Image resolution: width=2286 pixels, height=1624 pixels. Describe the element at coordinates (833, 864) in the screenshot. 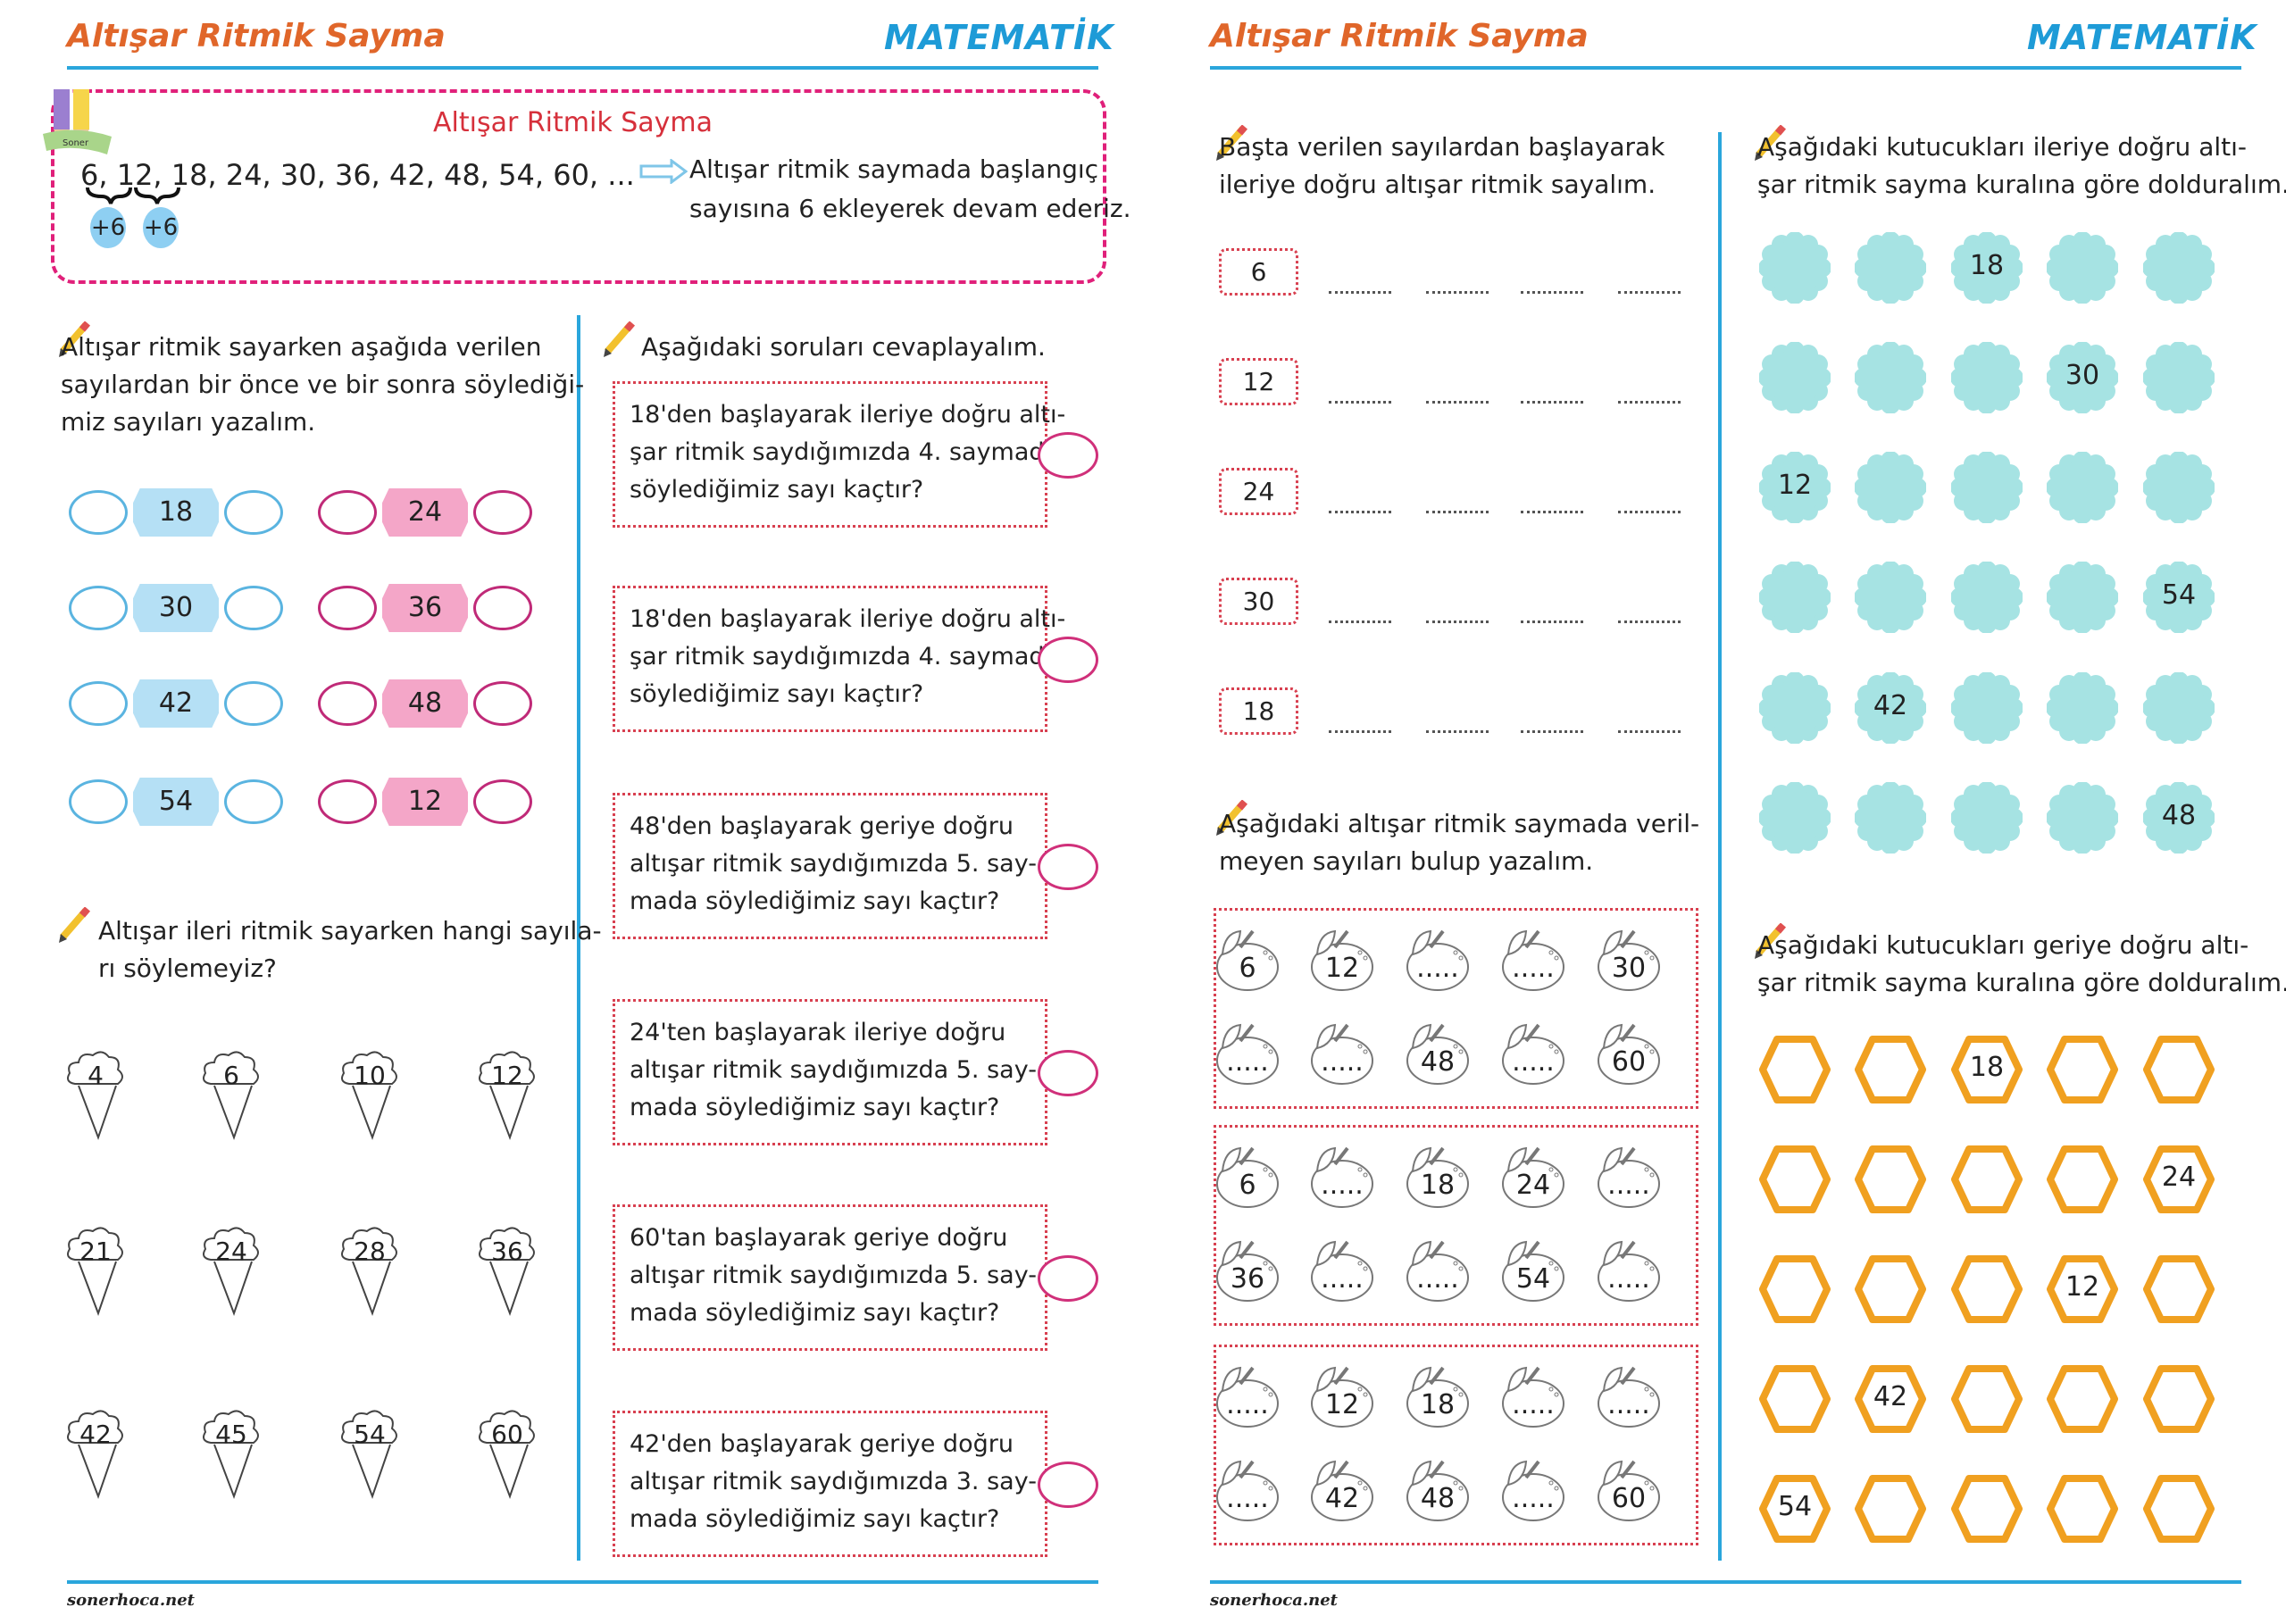

I see `question-line: altışar ritmik saydığımızda 5. say-` at that location.